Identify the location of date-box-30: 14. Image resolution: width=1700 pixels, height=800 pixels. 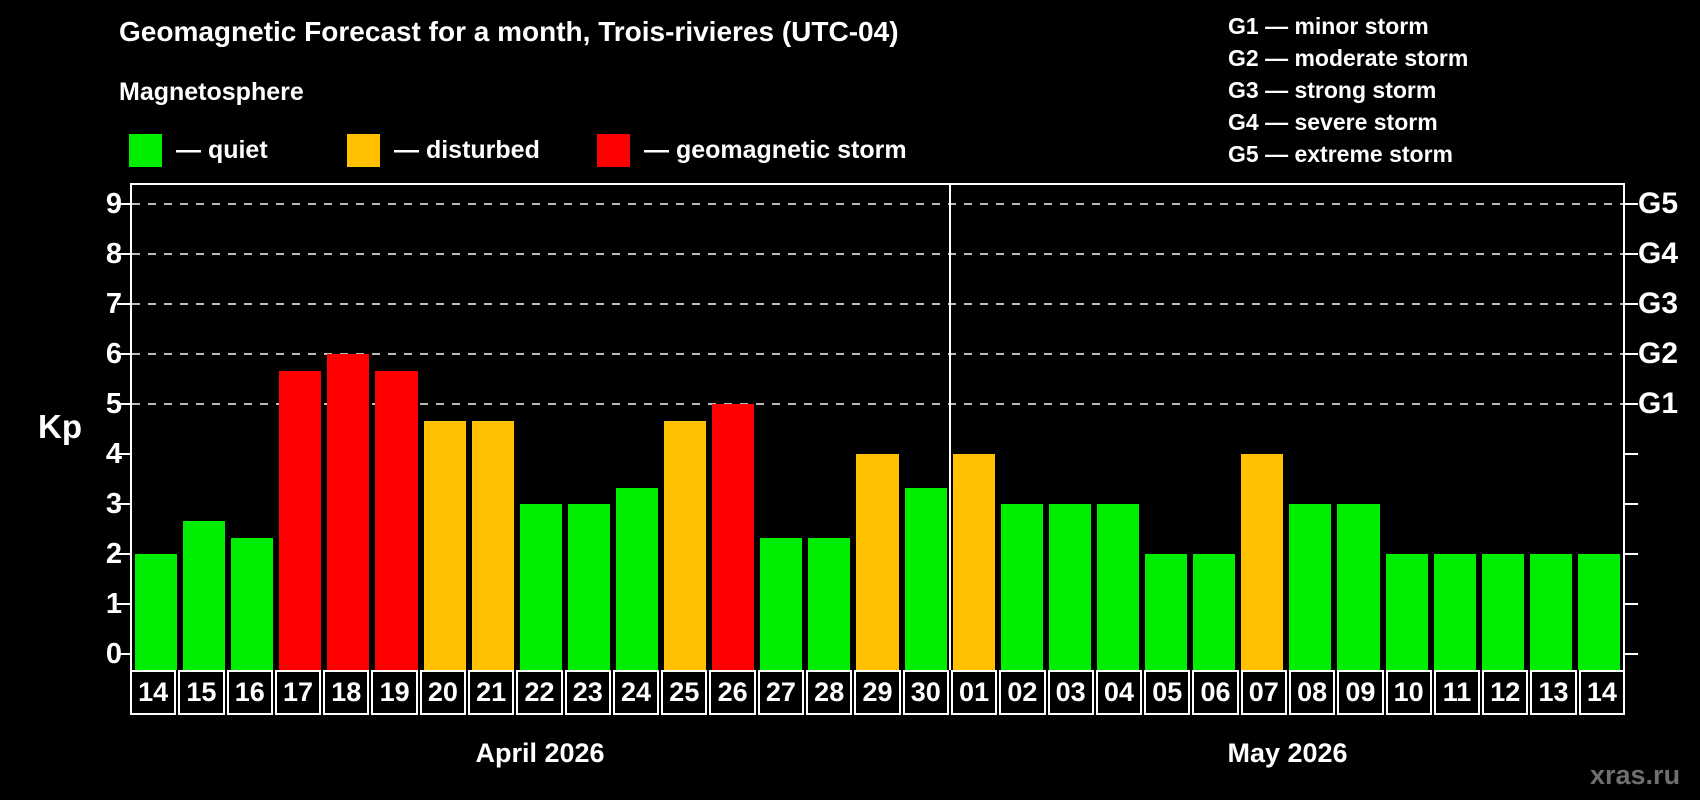
(1601, 692).